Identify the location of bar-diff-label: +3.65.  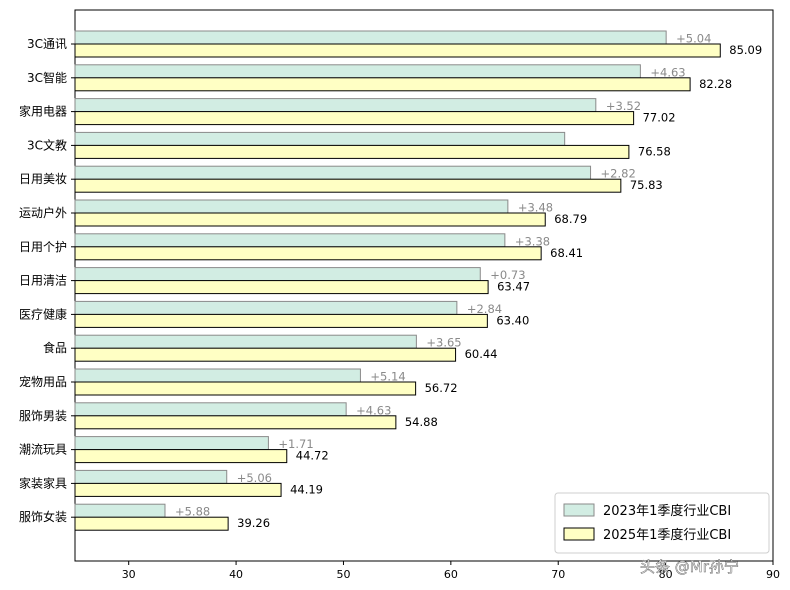
(443, 343).